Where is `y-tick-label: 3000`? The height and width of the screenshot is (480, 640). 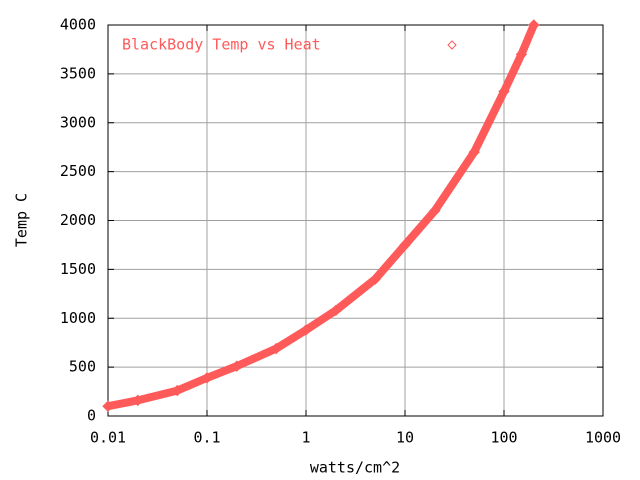 y-tick-label: 3000 is located at coordinates (78, 122).